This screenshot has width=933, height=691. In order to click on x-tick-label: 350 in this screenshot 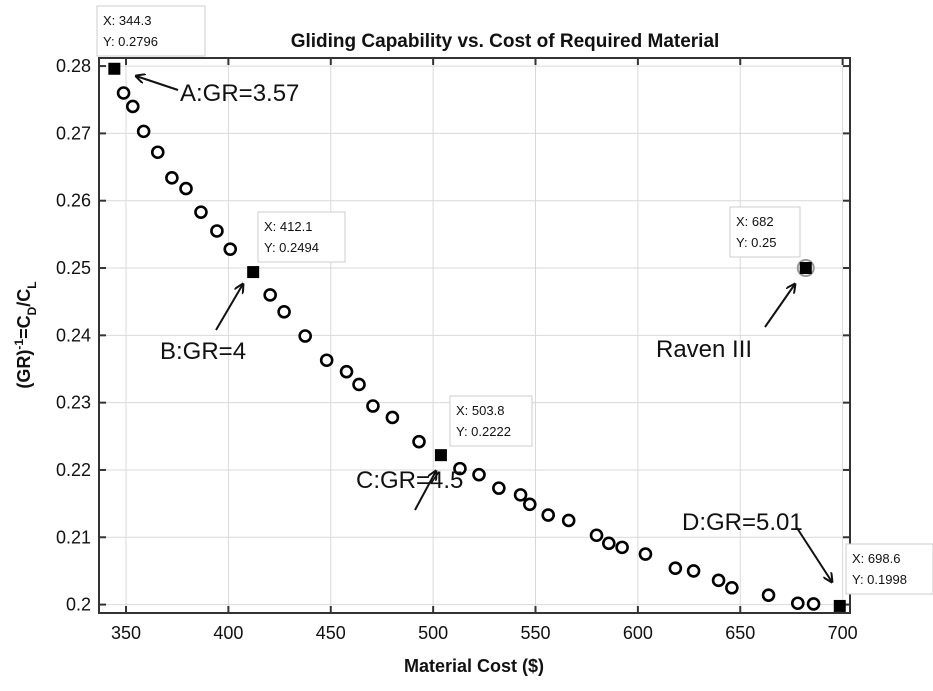, I will do `click(126, 633)`.